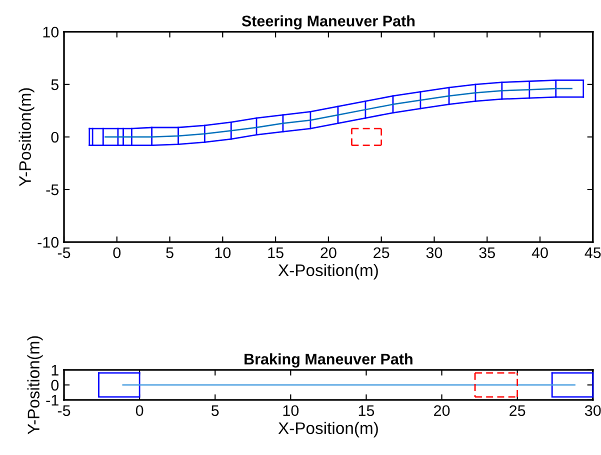 This screenshot has height=455, width=601. What do you see at coordinates (55, 84) in the screenshot?
I see `y-tick-label: 5` at bounding box center [55, 84].